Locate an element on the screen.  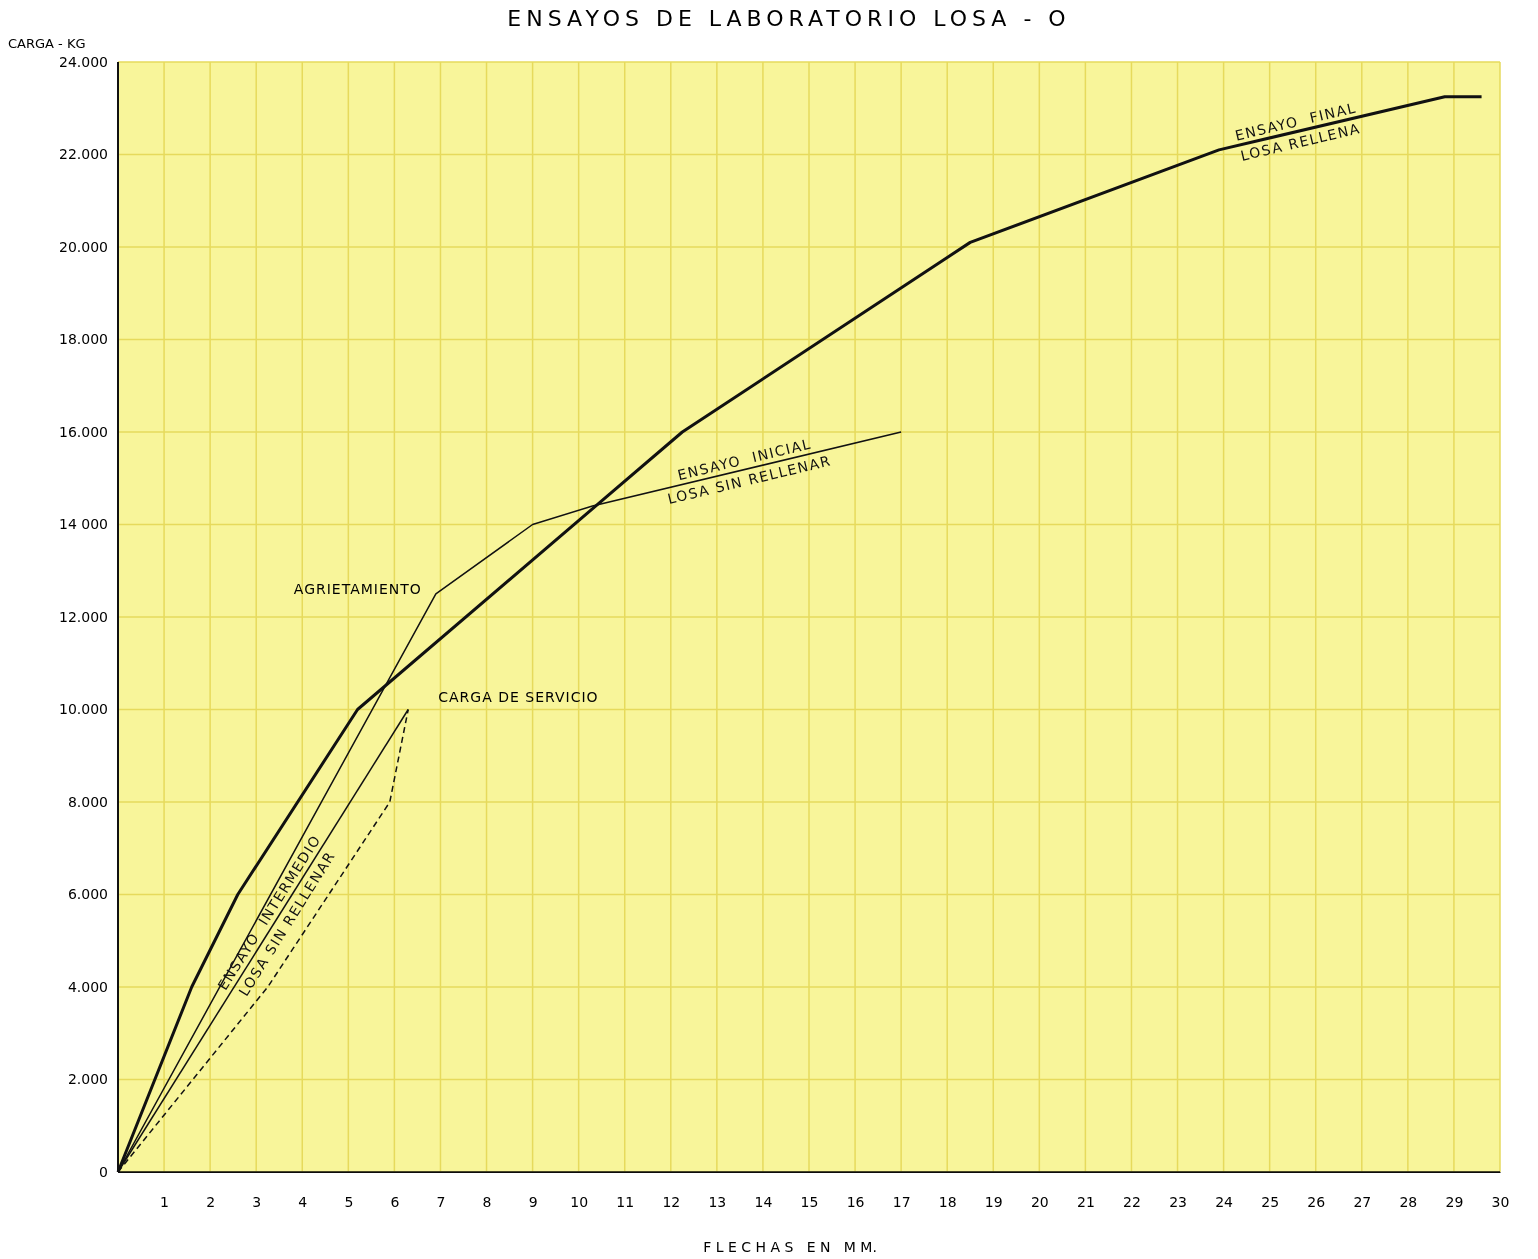
y-tick-label: 2.000 is located at coordinates (87, 1079).